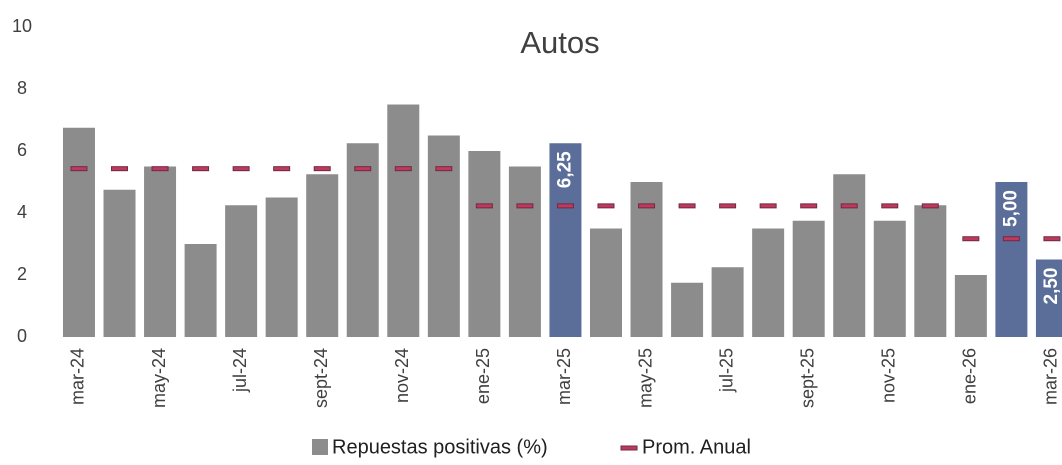 This screenshot has height=465, width=1062. What do you see at coordinates (889, 375) in the screenshot?
I see `x-tick-label: nov-25` at bounding box center [889, 375].